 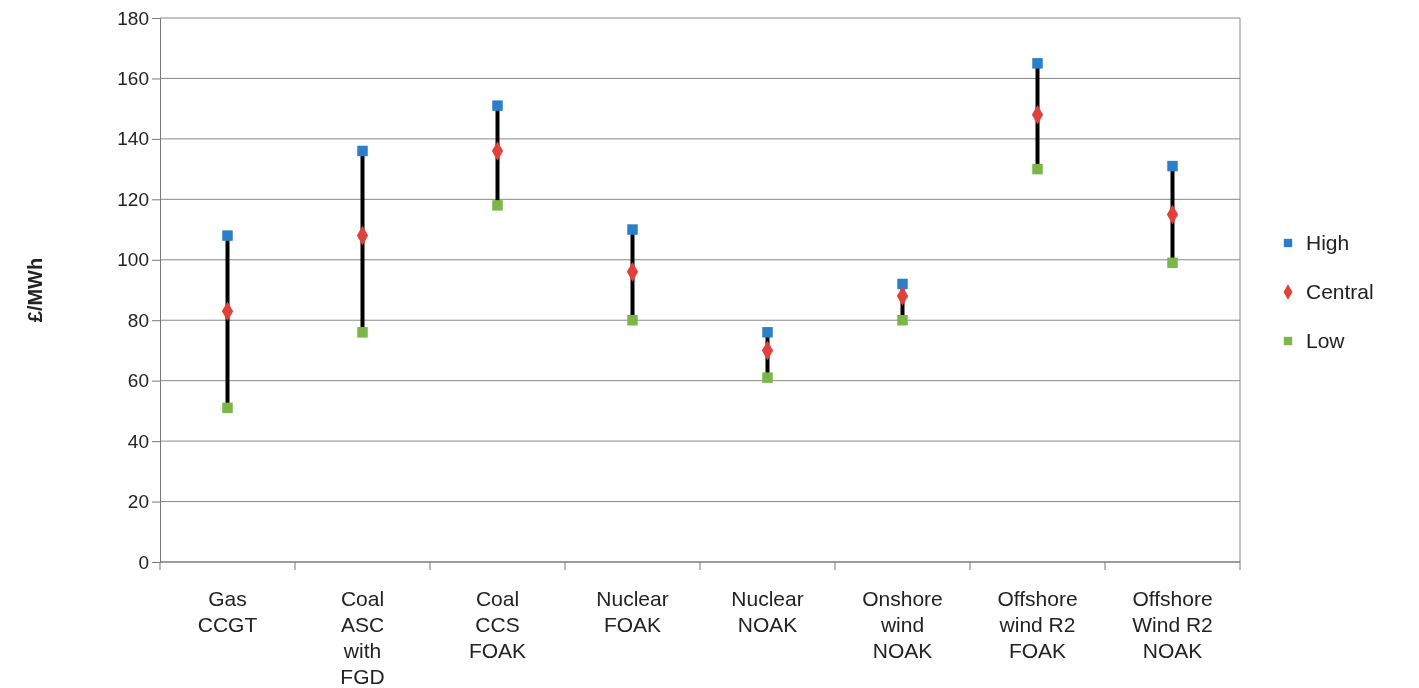 What do you see at coordinates (133, 199) in the screenshot?
I see `y-tick-label: 120` at bounding box center [133, 199].